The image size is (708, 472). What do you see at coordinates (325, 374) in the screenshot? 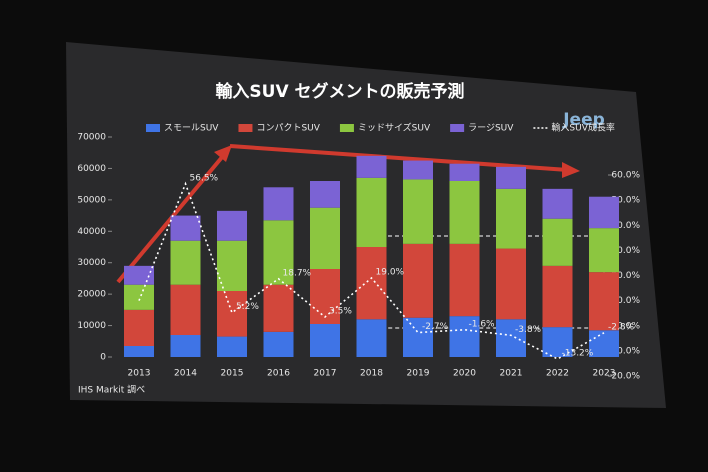
I see `x-tick-label: 2017` at bounding box center [325, 374].